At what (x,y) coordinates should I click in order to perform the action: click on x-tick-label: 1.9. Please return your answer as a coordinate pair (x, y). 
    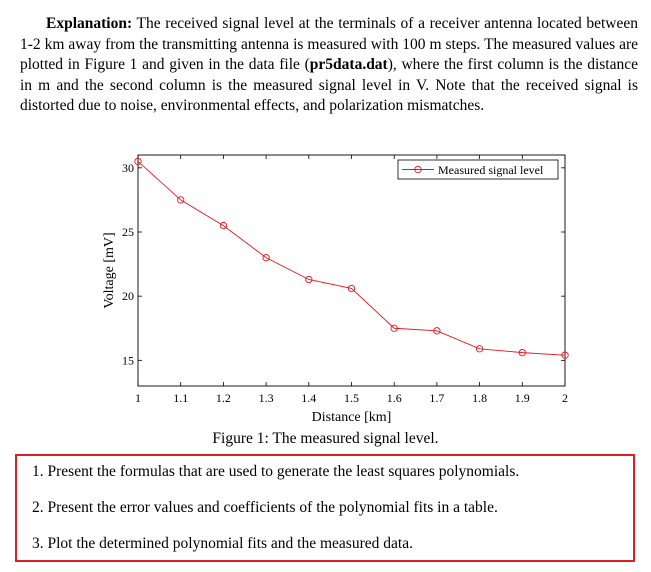
    Looking at the image, I should click on (522, 398).